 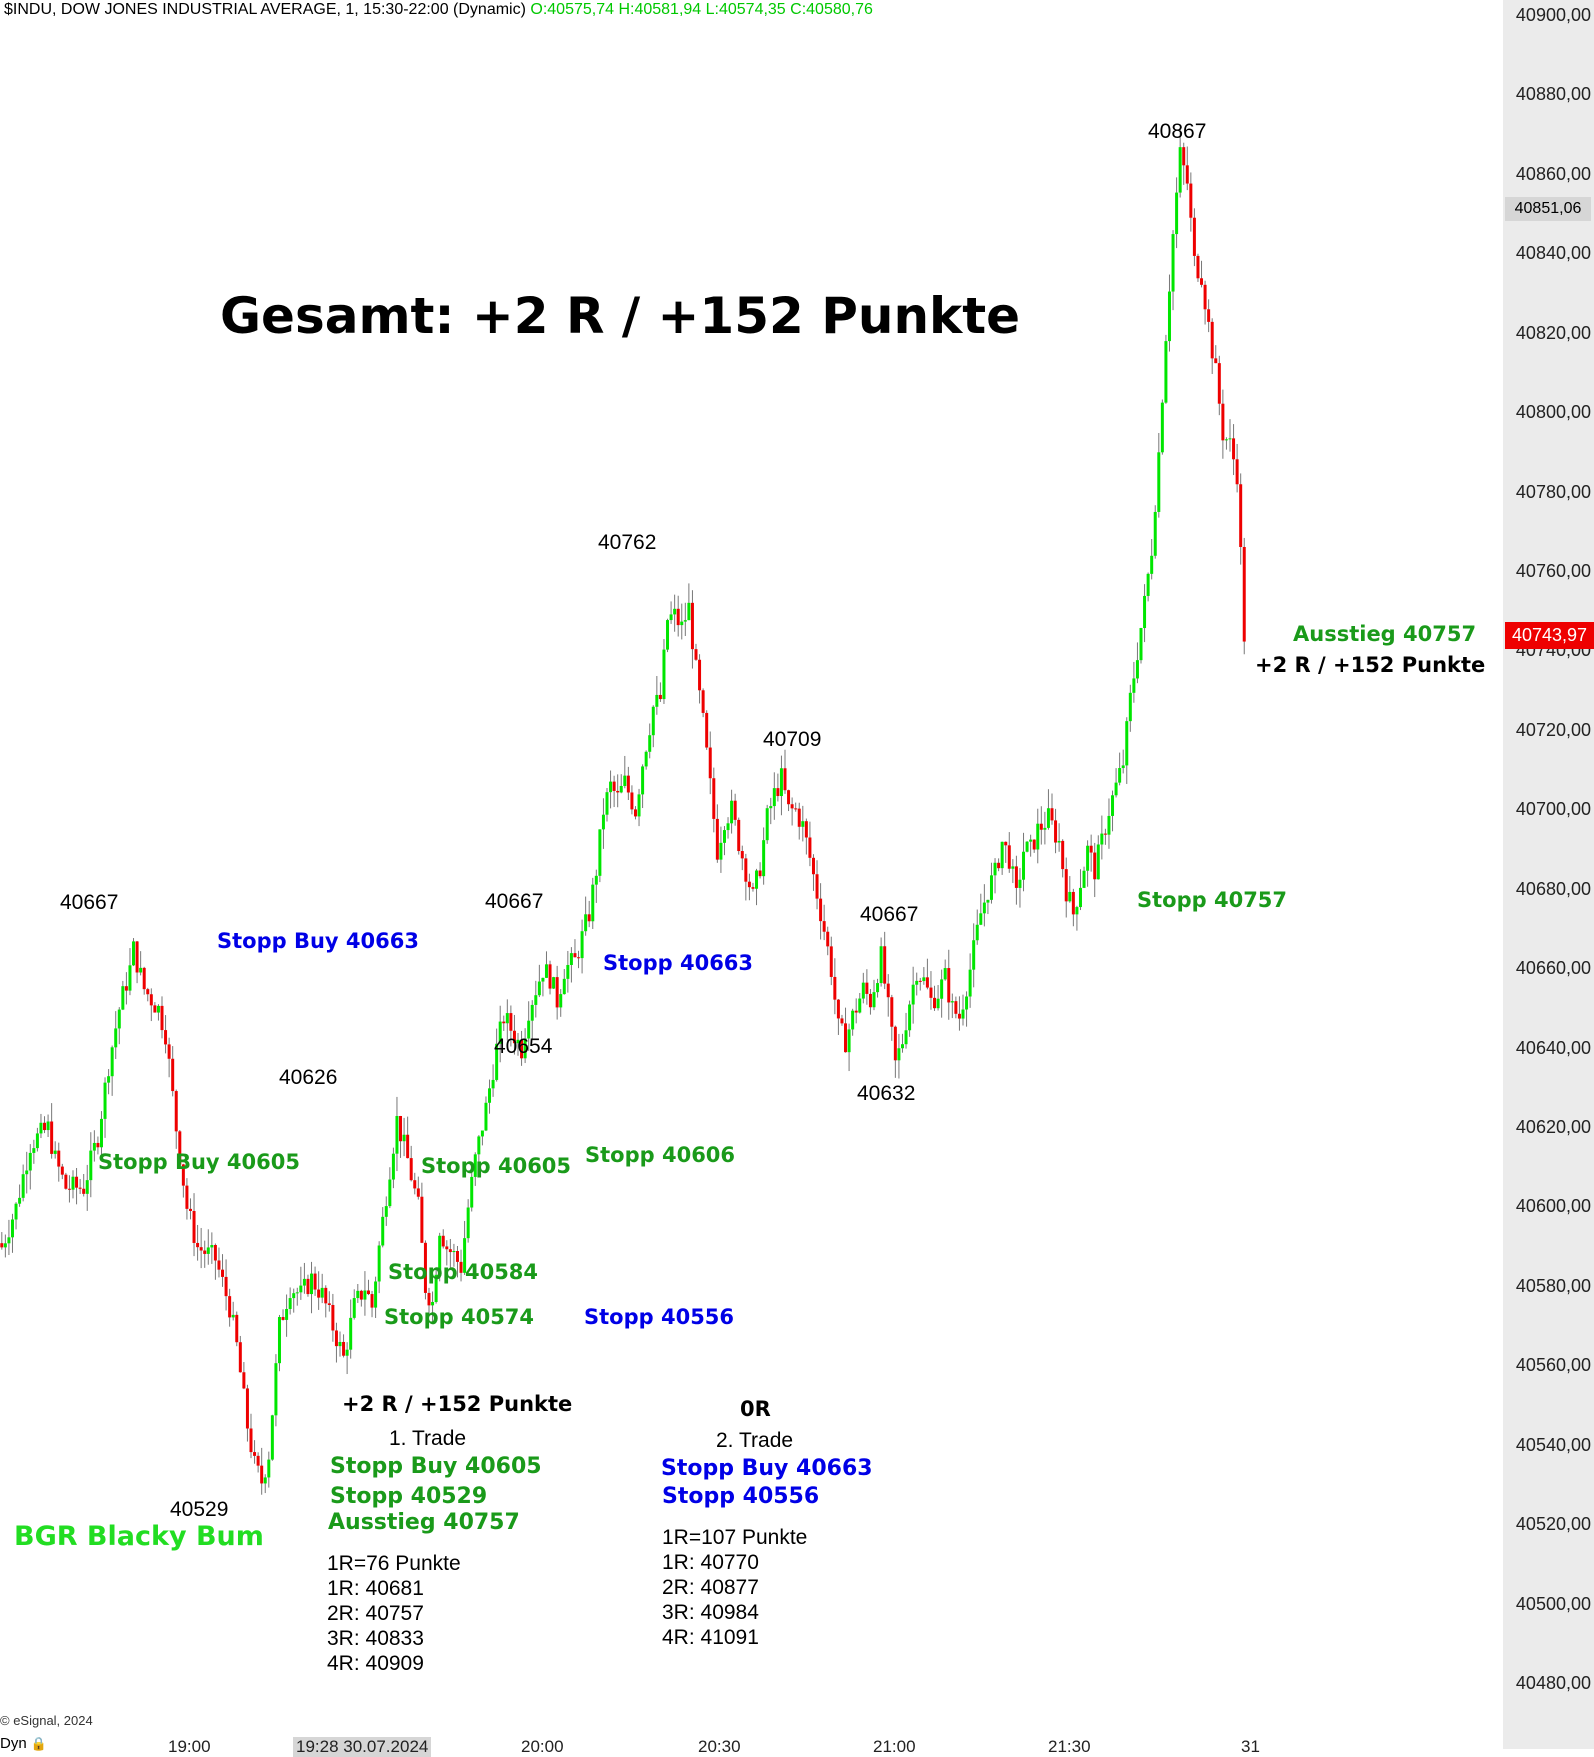 I want to click on annotation-stopp-buy-40663: Stopp Buy 40663, so click(x=318, y=941).